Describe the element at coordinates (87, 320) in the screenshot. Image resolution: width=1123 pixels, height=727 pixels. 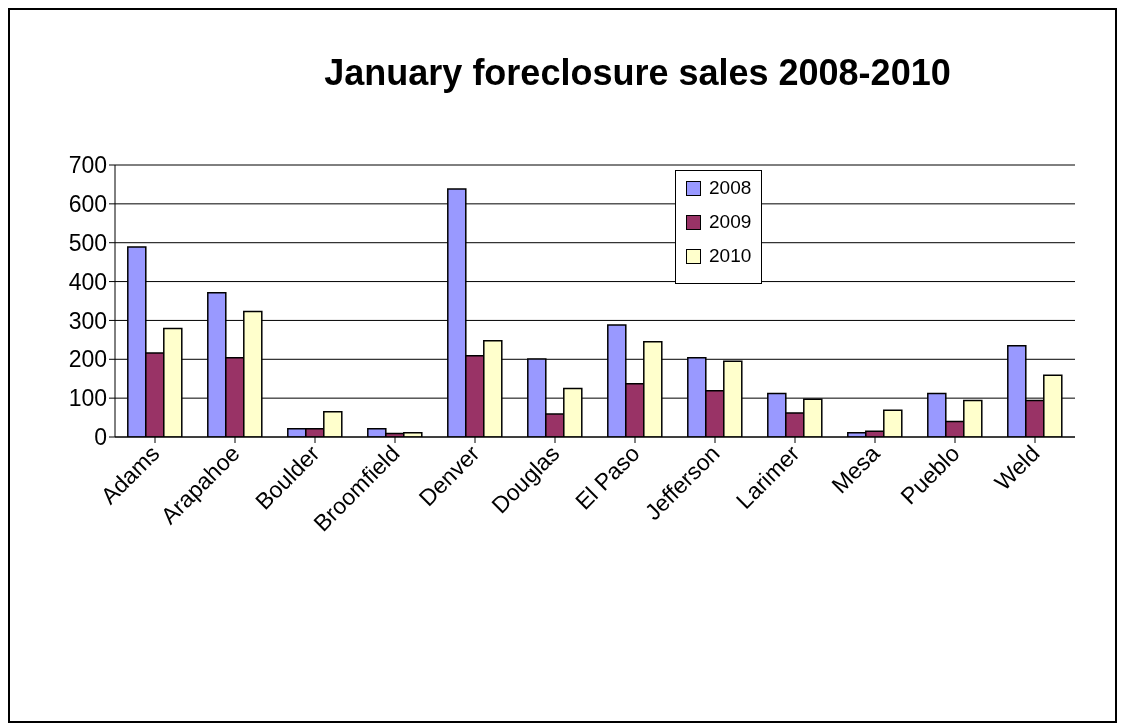
I see `y-tick-label: 300` at that location.